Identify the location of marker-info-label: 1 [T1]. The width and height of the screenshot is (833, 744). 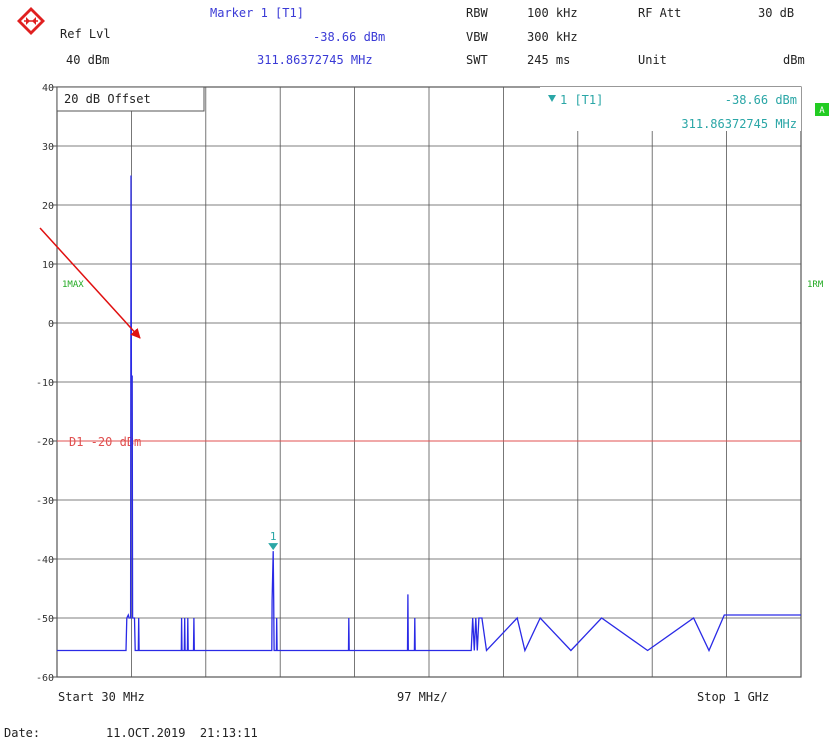
(581, 100).